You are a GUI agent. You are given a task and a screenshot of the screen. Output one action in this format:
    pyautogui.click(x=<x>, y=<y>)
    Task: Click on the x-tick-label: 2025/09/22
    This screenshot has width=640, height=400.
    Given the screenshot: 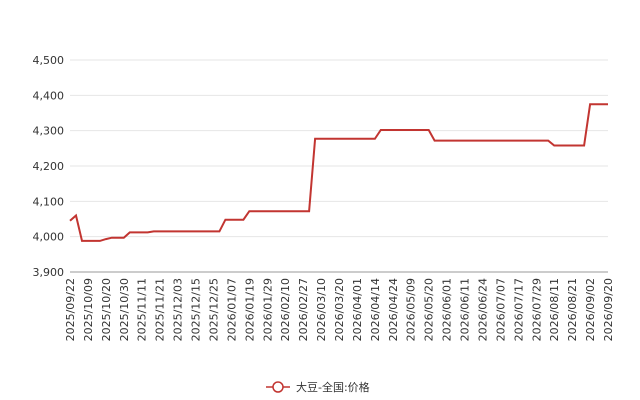 What is the action you would take?
    pyautogui.click(x=70, y=309)
    